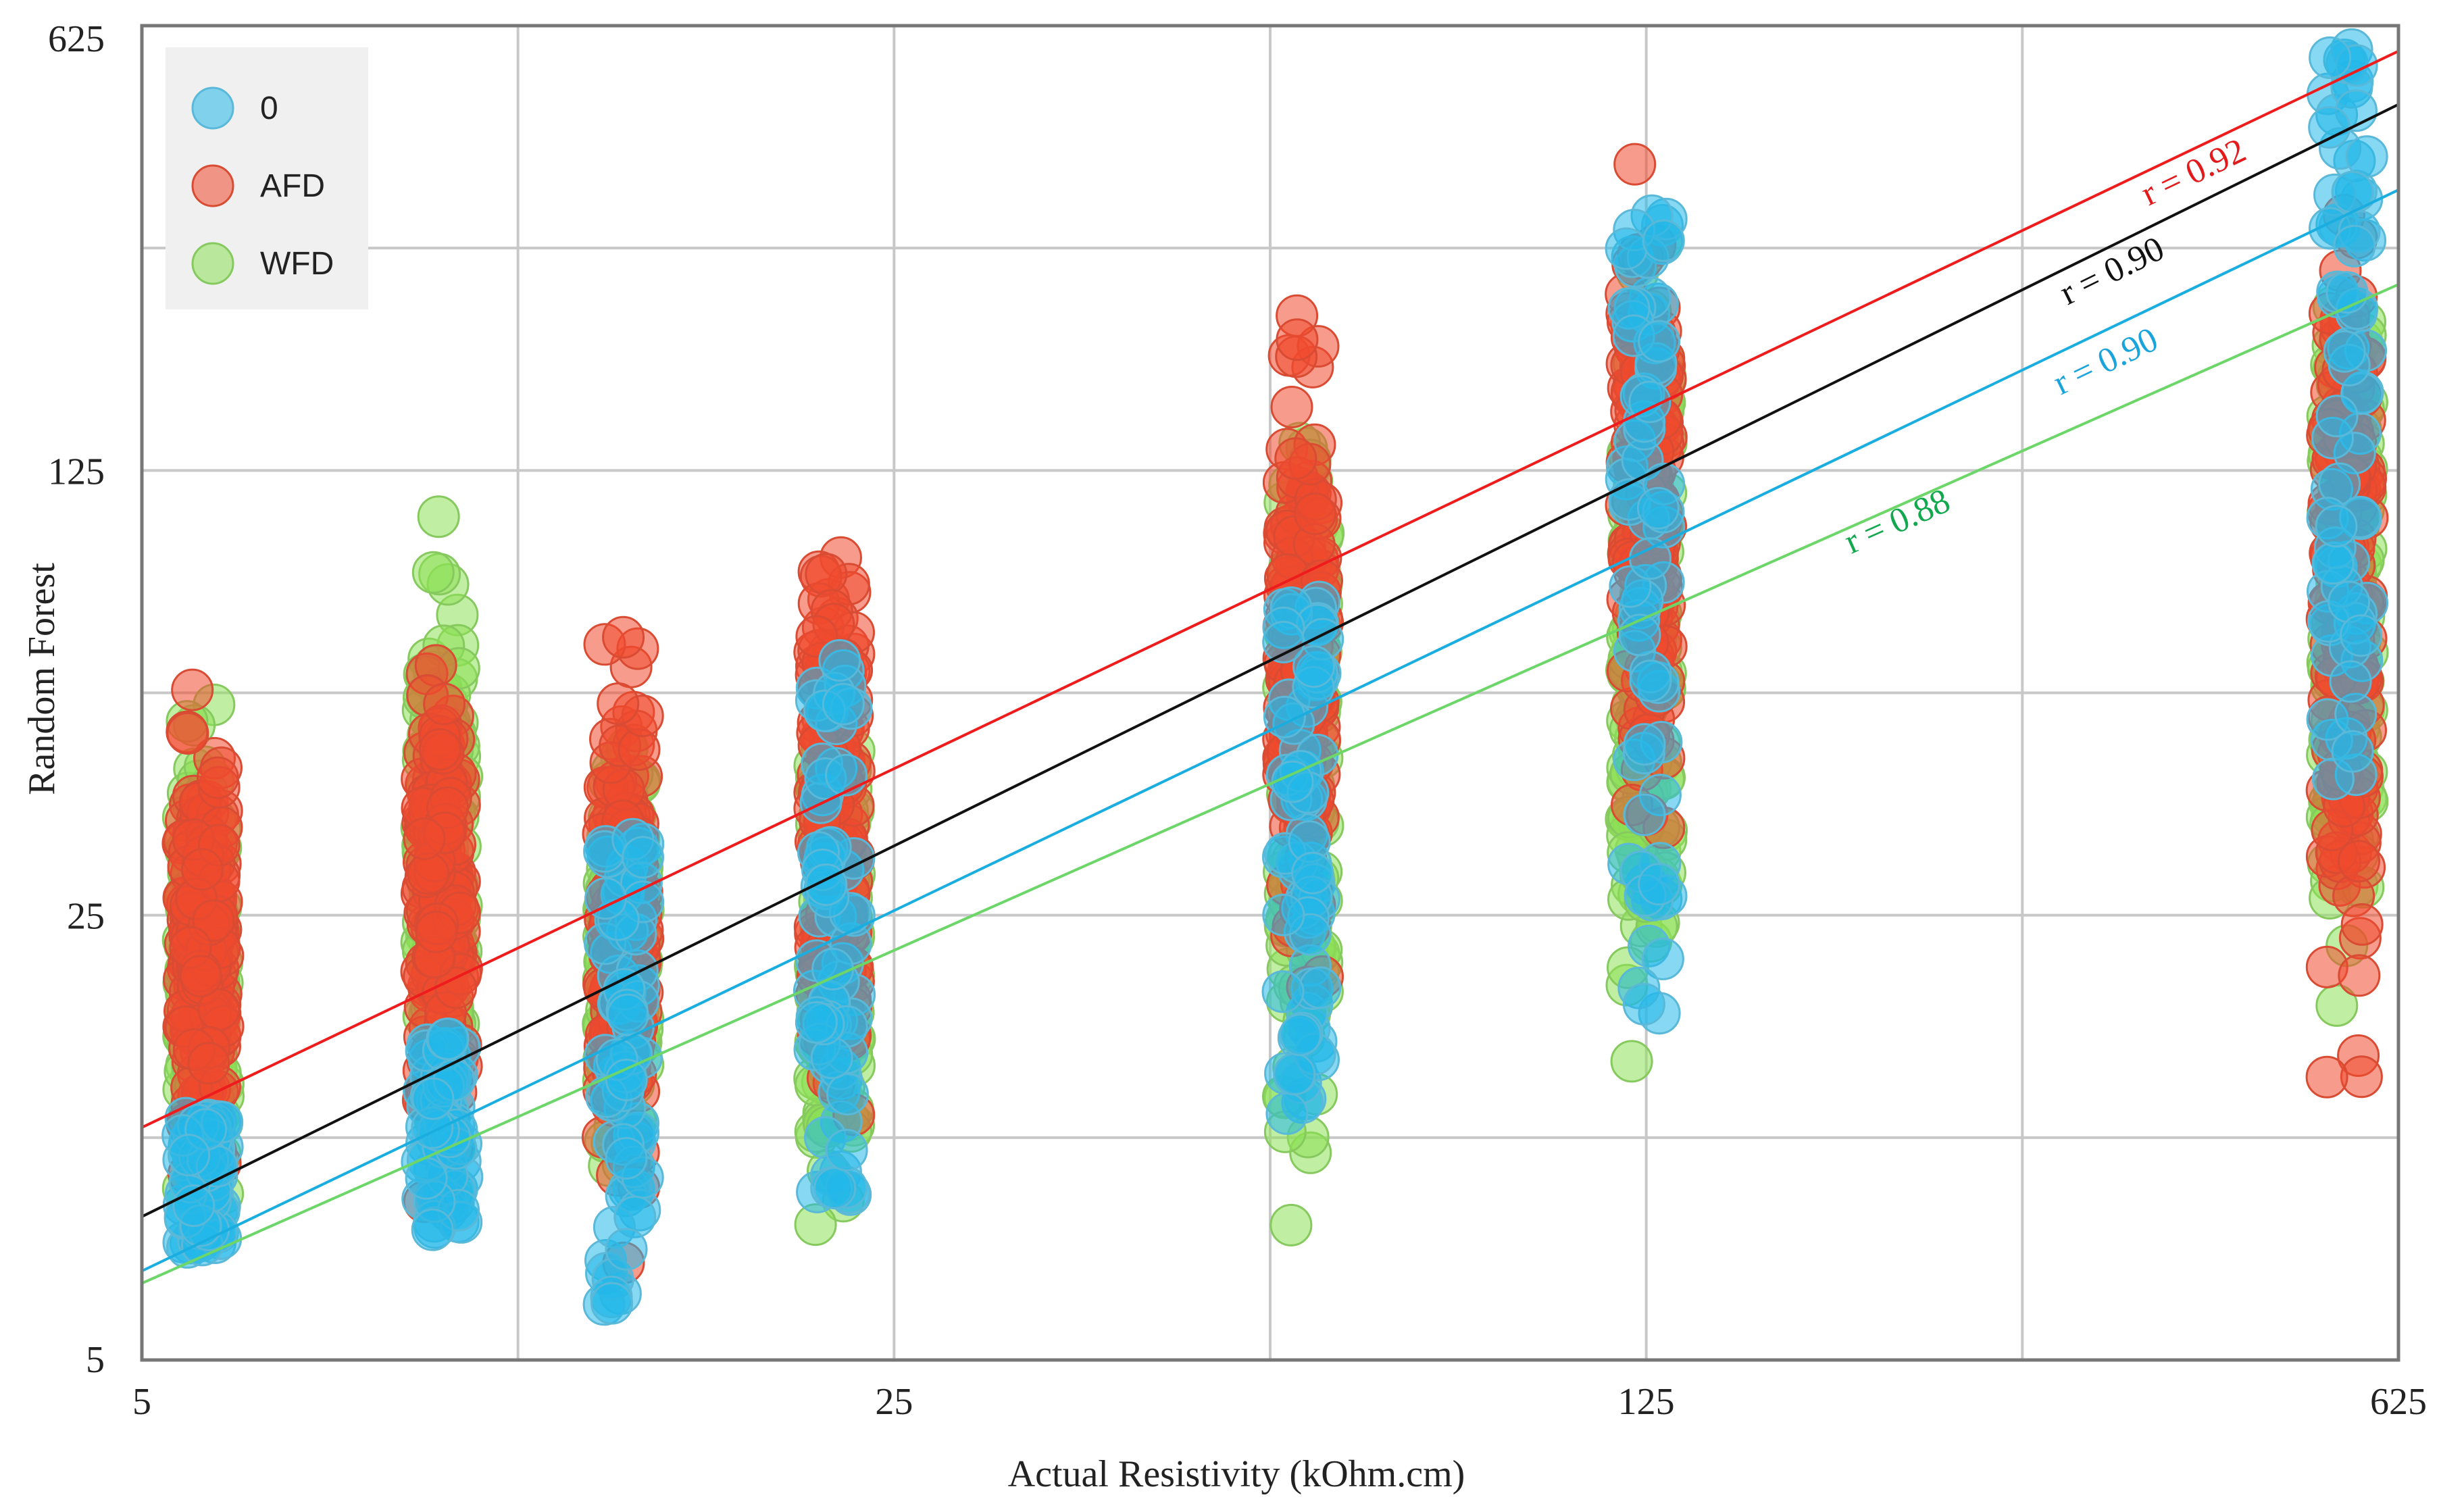 This screenshot has width=2439, height=1512. What do you see at coordinates (76, 699) in the screenshot?
I see `y-axis-ticks: 5 25 125 625` at bounding box center [76, 699].